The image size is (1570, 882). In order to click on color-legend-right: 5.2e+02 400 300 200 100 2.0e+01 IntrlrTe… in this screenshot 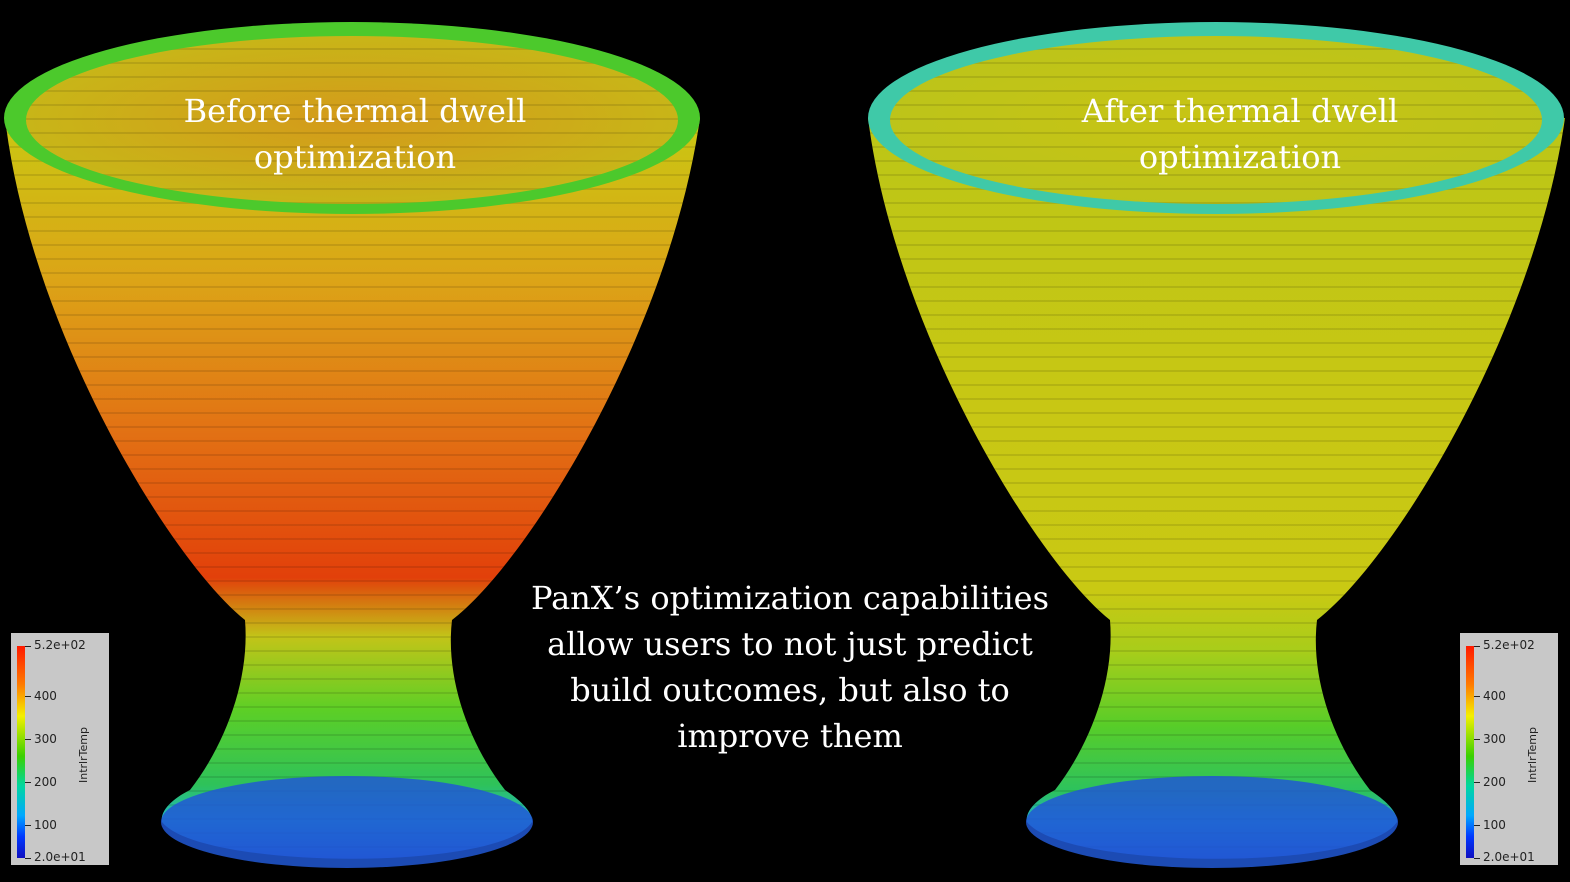, I will do `click(1509, 749)`.